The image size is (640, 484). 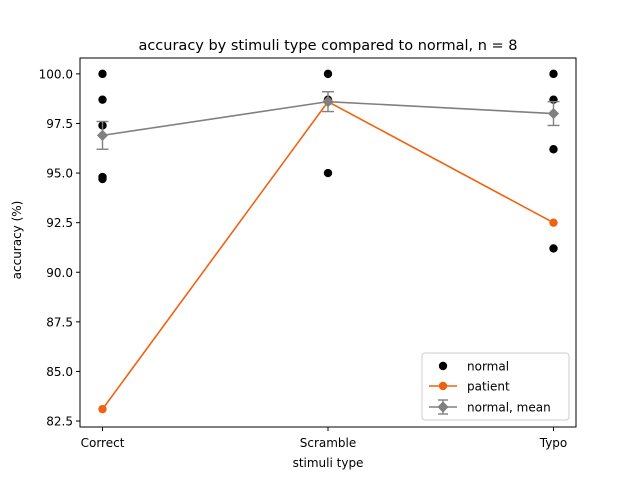 What do you see at coordinates (509, 408) in the screenshot?
I see `legend-mean-label: normal, mean` at bounding box center [509, 408].